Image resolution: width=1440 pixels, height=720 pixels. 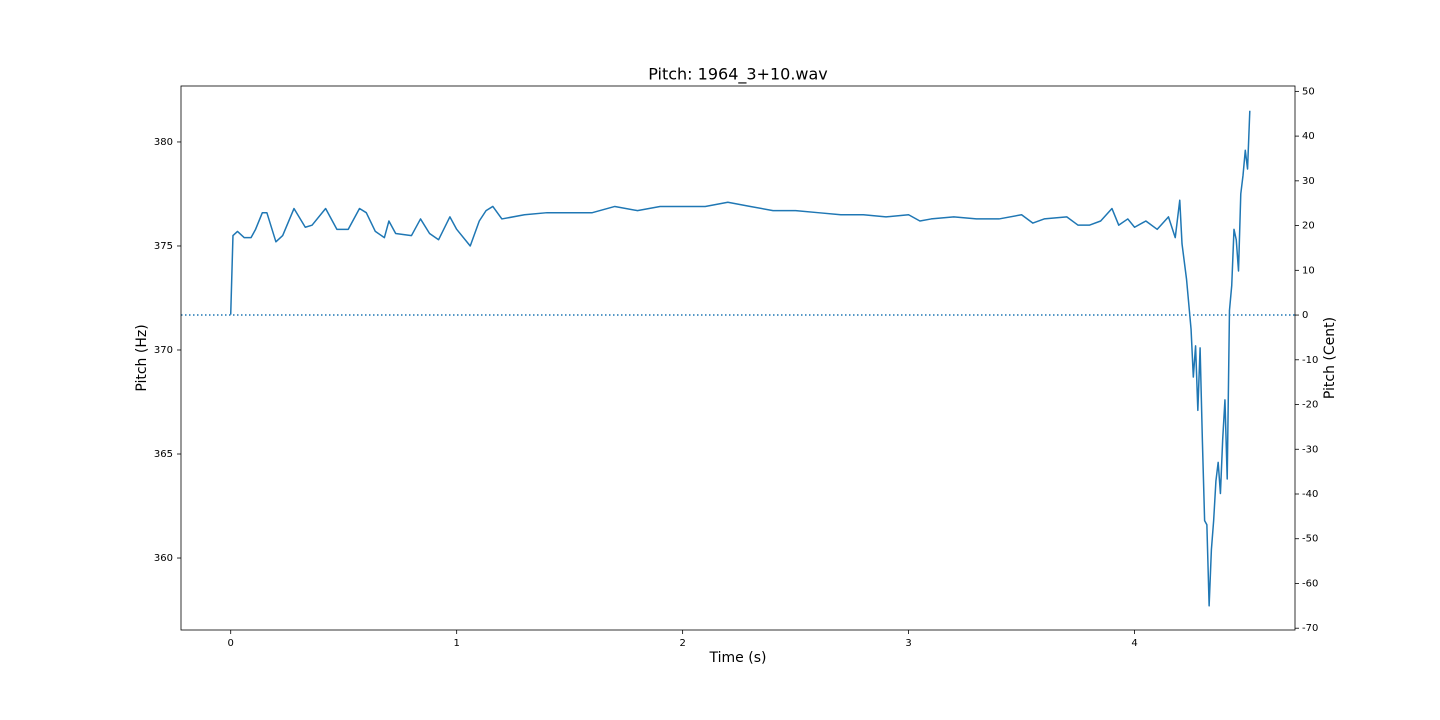 I want to click on x-tick-label: 0, so click(x=231, y=643).